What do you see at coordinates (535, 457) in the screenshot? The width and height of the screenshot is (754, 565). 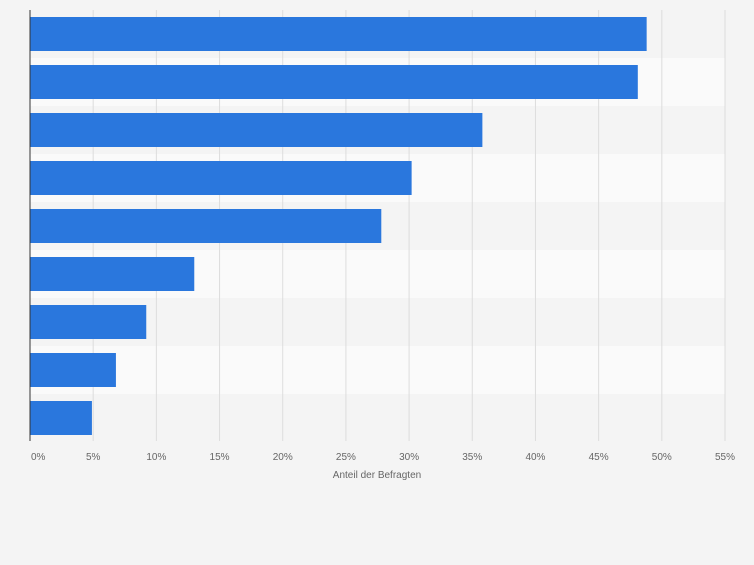 I see `x-tick-label: 40%` at bounding box center [535, 457].